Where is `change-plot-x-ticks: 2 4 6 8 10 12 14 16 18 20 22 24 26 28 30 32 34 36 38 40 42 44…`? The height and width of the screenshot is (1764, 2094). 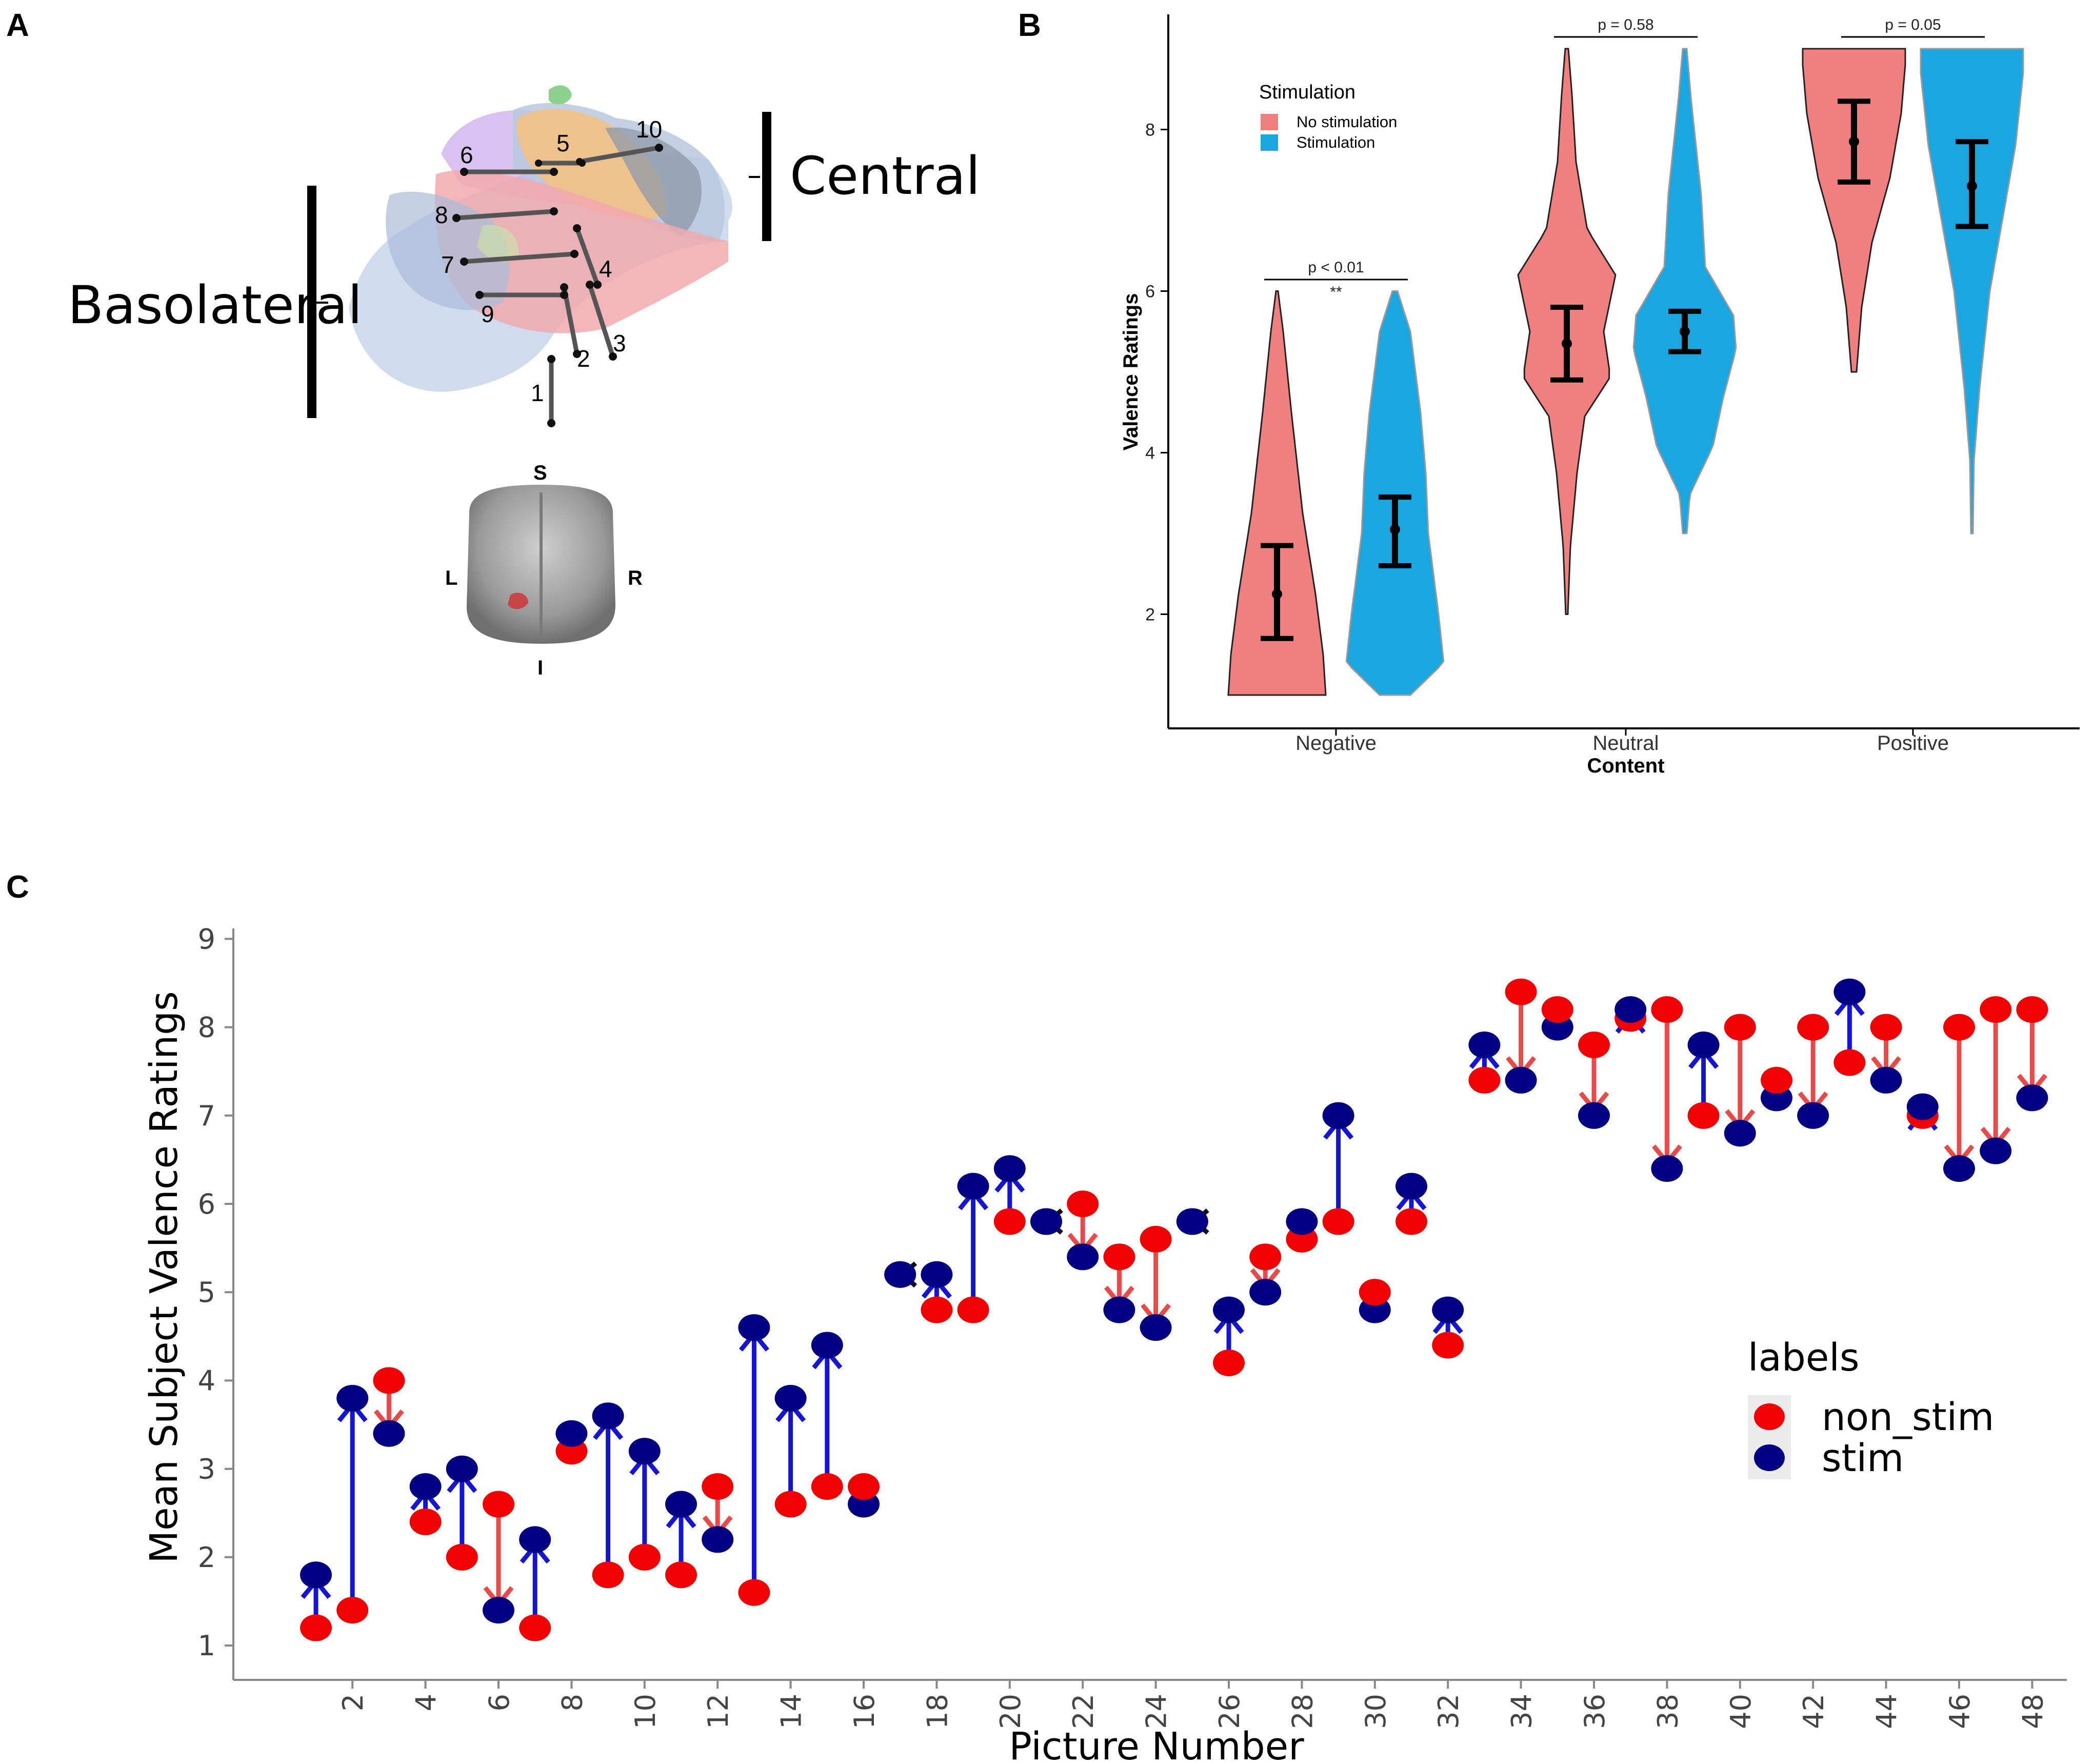
change-plot-x-ticks: 2 4 6 8 10 12 14 16 18 20 22 24 26 28 30 32 34 36 38 40 42 44… is located at coordinates (1193, 1704).